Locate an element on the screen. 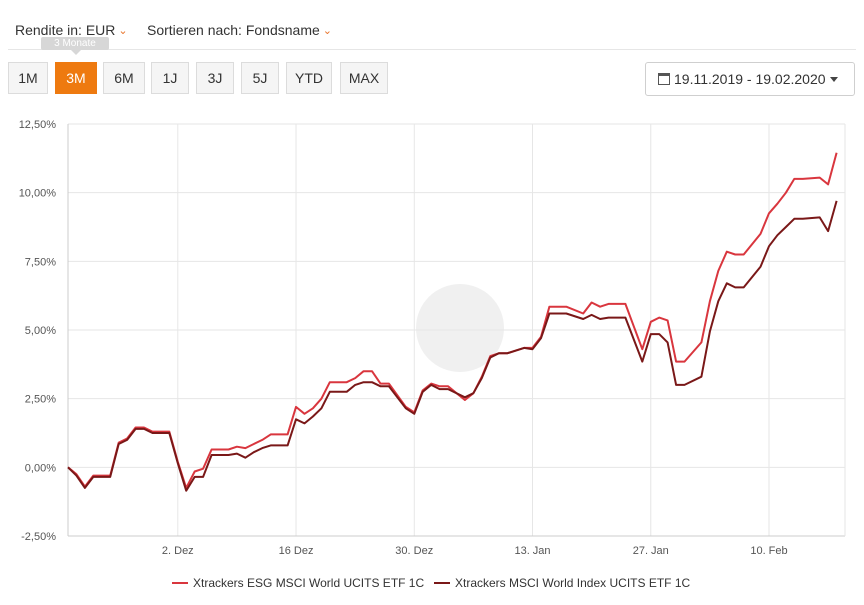 The image size is (864, 605). legend-label-index: Xtrackers MSCI World Index UCITS ETF 1C is located at coordinates (573, 583).